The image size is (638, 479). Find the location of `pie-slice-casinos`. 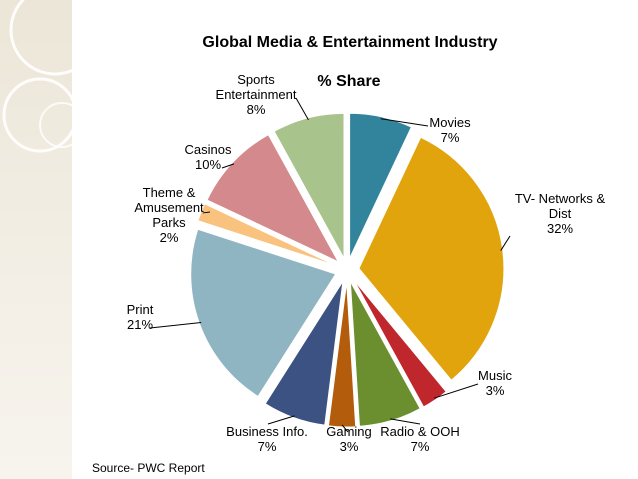

pie-slice-casinos is located at coordinates (273, 198).